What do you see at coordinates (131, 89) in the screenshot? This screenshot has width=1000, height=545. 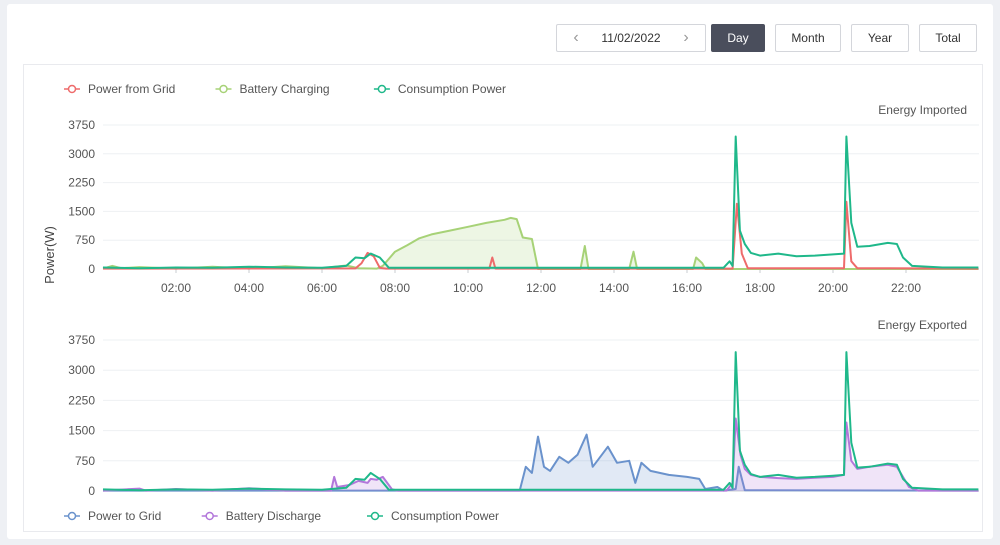 I see `legend-label: Power from Grid` at bounding box center [131, 89].